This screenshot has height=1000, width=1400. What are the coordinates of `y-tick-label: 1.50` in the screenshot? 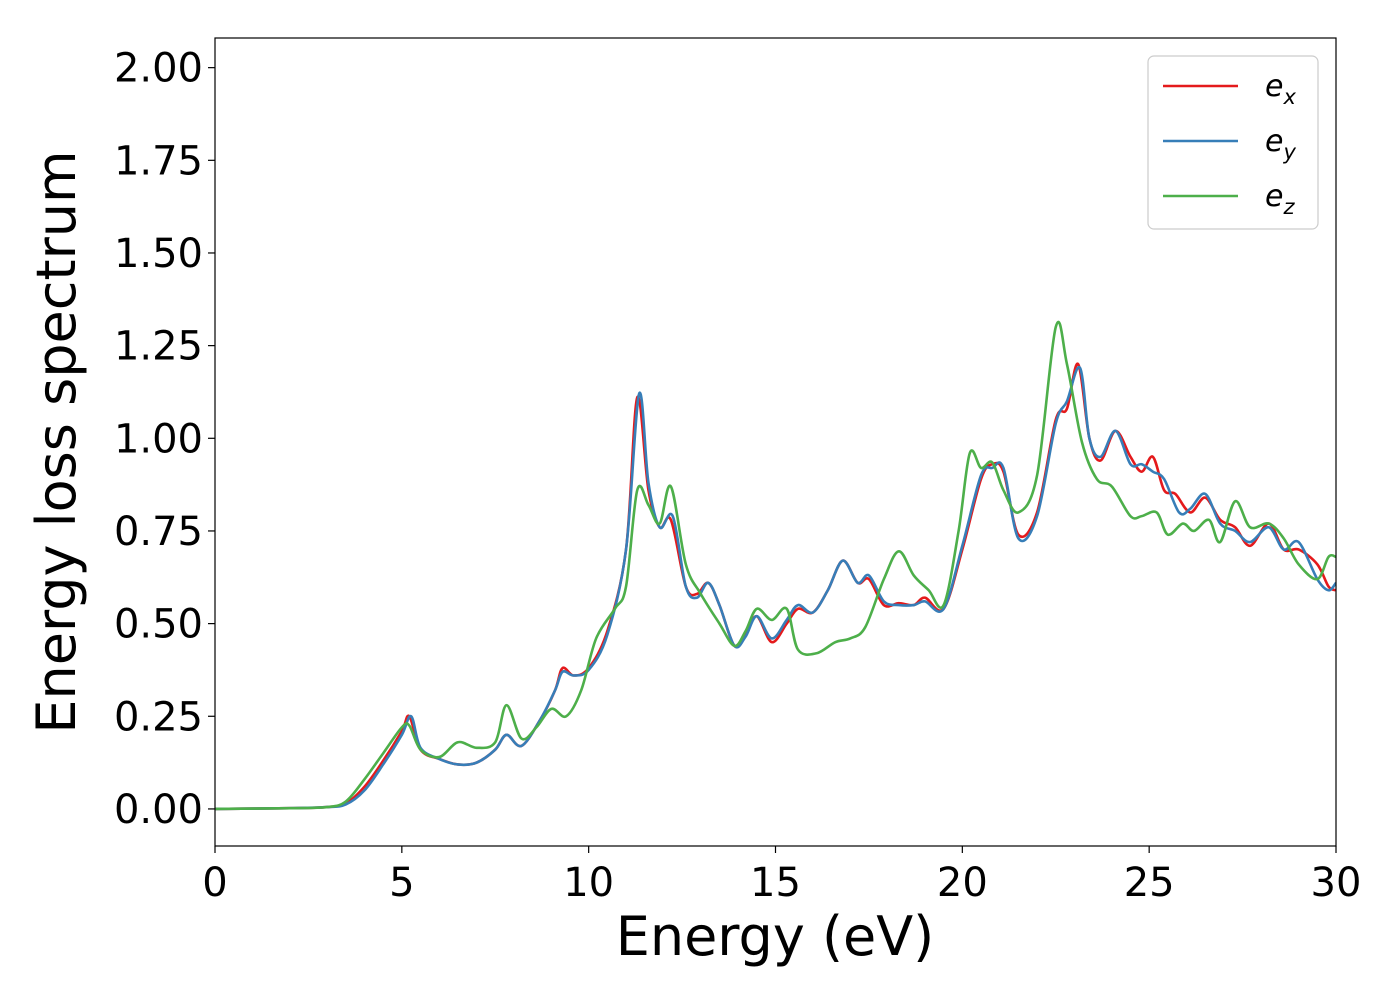 It's located at (158, 254).